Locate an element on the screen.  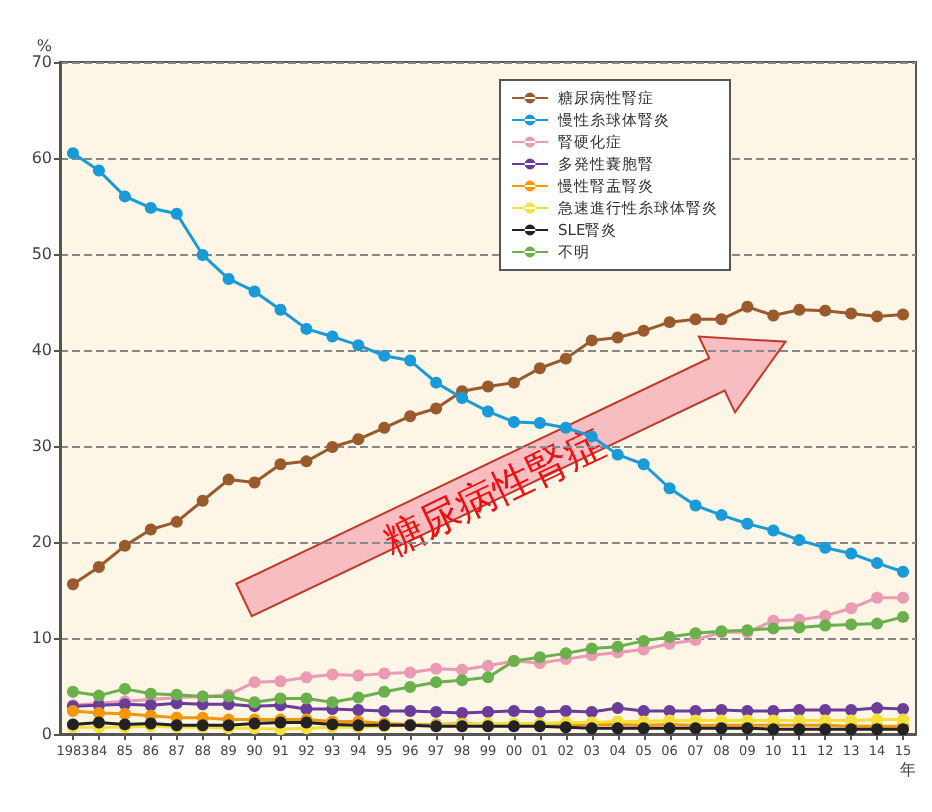
y-tick-label: 20 is located at coordinates (41, 542).